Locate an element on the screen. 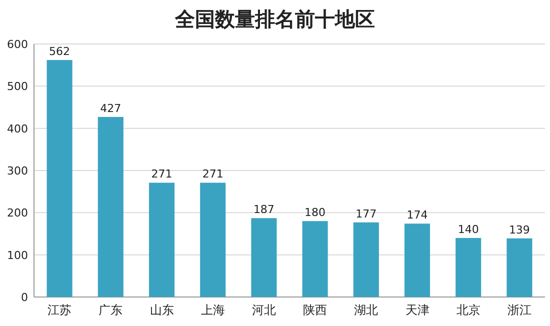  data-label: 139 is located at coordinates (519, 229).